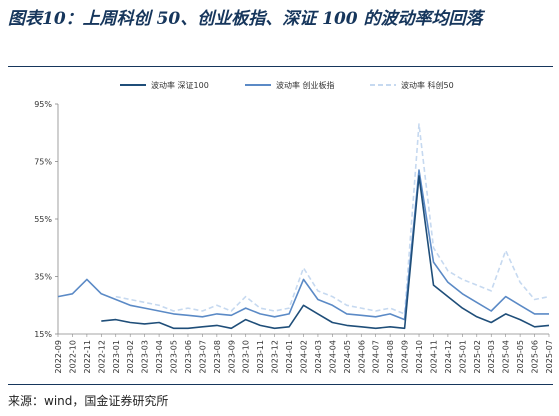 This screenshot has width=559, height=416. What do you see at coordinates (289, 356) in the screenshot?
I see `x-tick-label: 2024-01` at bounding box center [289, 356].